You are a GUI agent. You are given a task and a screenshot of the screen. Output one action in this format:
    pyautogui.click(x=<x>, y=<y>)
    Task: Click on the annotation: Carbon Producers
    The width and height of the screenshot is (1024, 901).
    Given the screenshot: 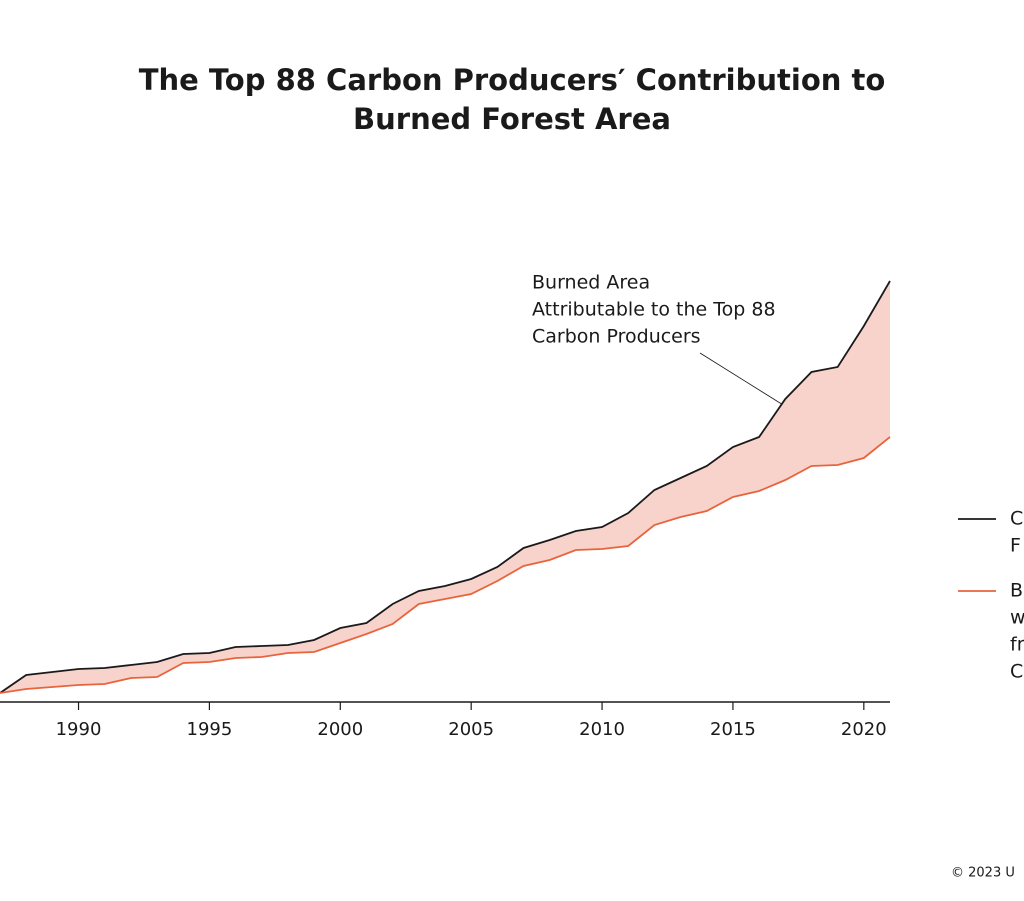 What is the action you would take?
    pyautogui.click(x=616, y=337)
    